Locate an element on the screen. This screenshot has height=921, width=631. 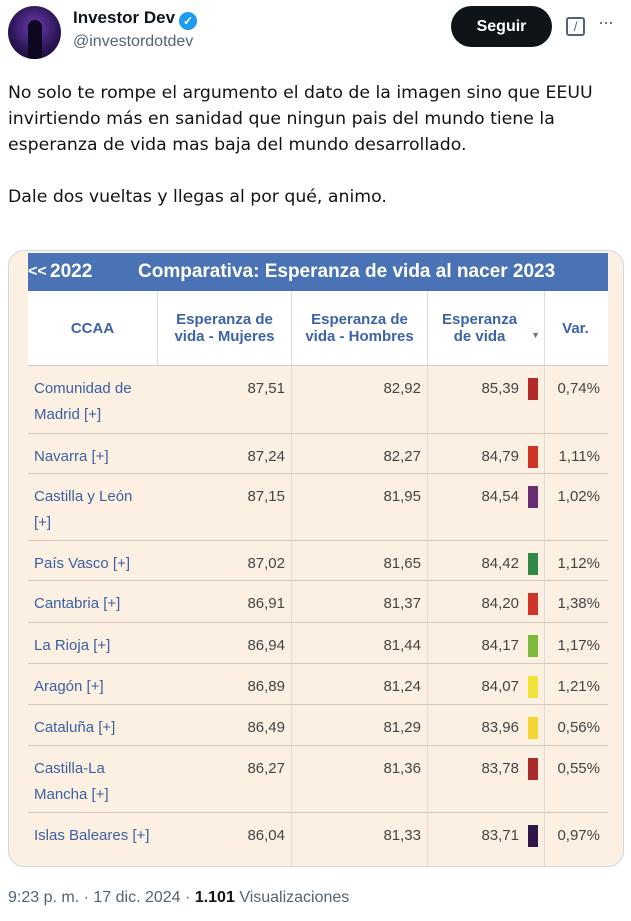
total-cell: 84,07 is located at coordinates (486, 684).